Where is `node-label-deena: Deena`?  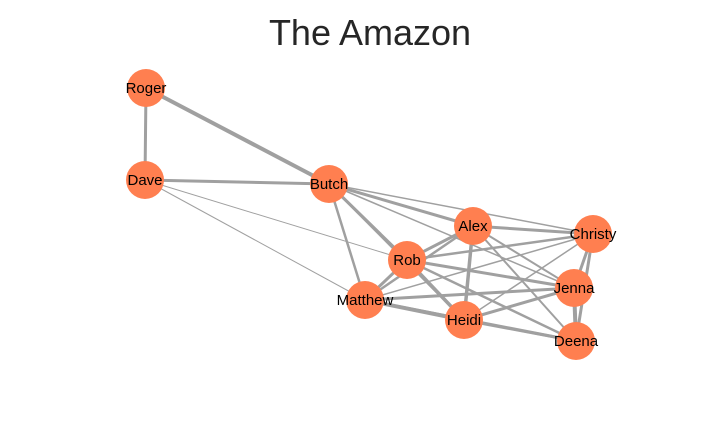 node-label-deena: Deena is located at coordinates (576, 341).